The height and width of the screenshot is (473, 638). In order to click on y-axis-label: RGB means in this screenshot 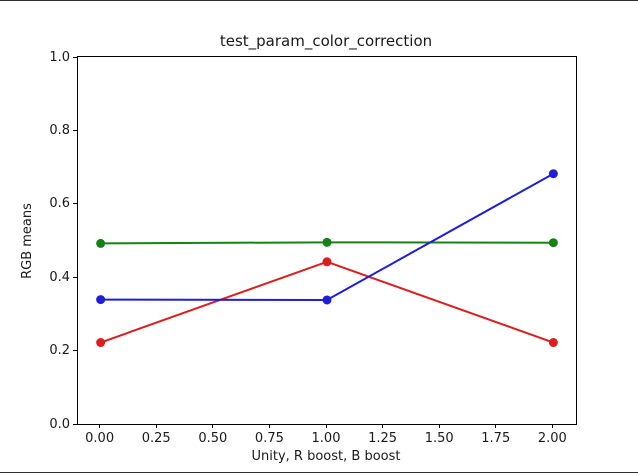, I will do `click(27, 241)`.